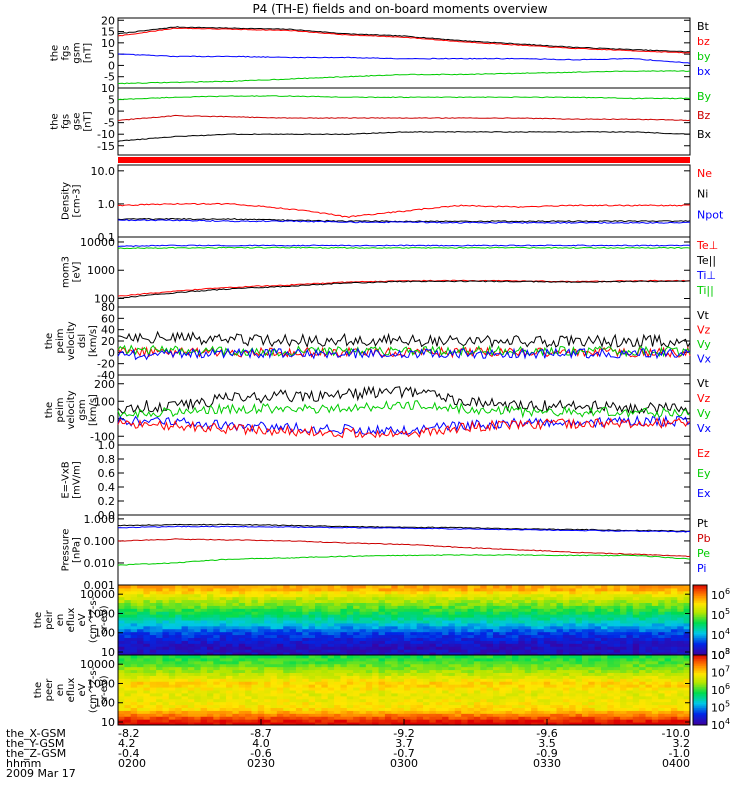 Image resolution: width=750 pixels, height=800 pixels. What do you see at coordinates (547, 763) in the screenshot?
I see `x-tick-label: 0330` at bounding box center [547, 763].